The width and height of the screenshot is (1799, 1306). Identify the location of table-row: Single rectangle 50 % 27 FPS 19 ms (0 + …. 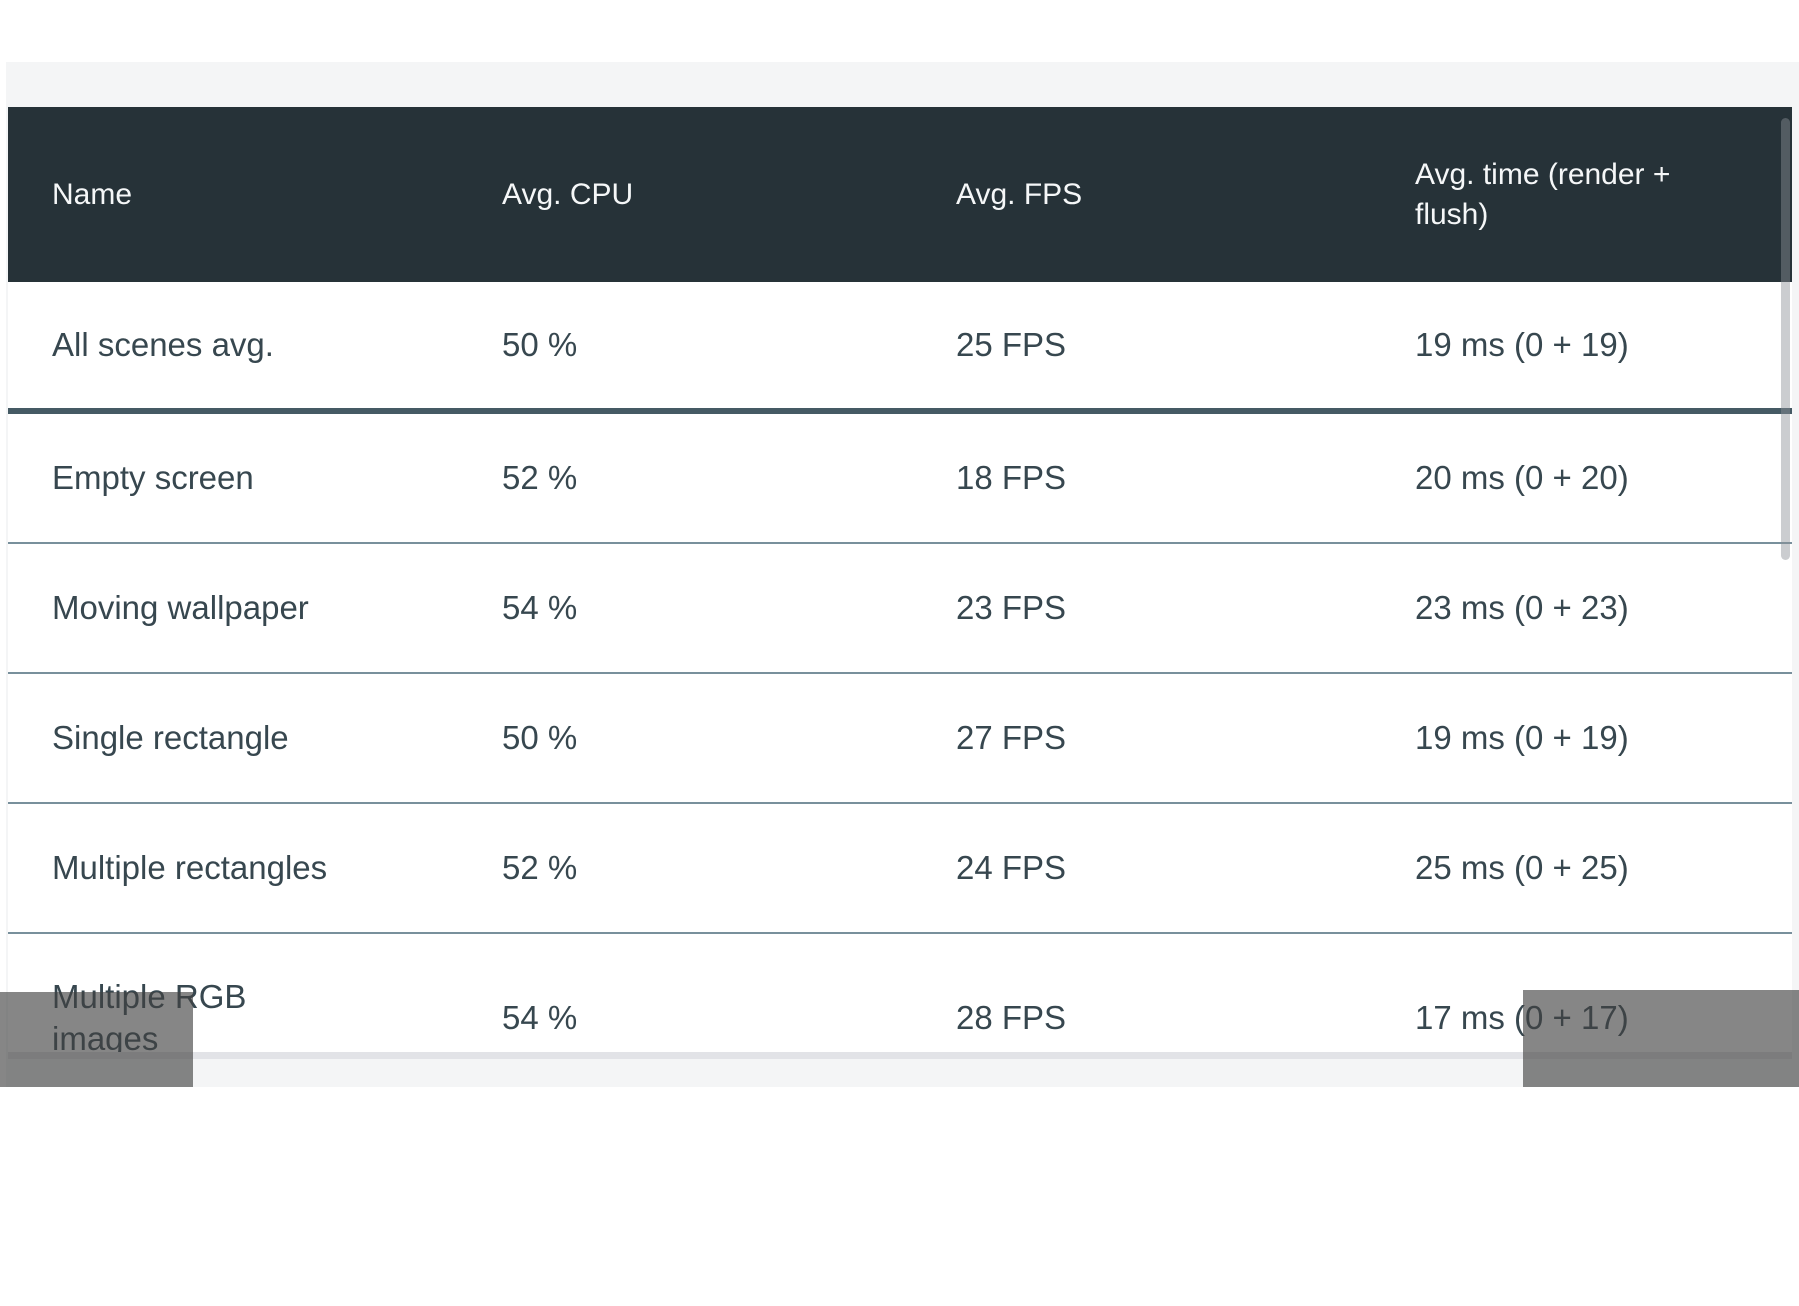
(900, 739).